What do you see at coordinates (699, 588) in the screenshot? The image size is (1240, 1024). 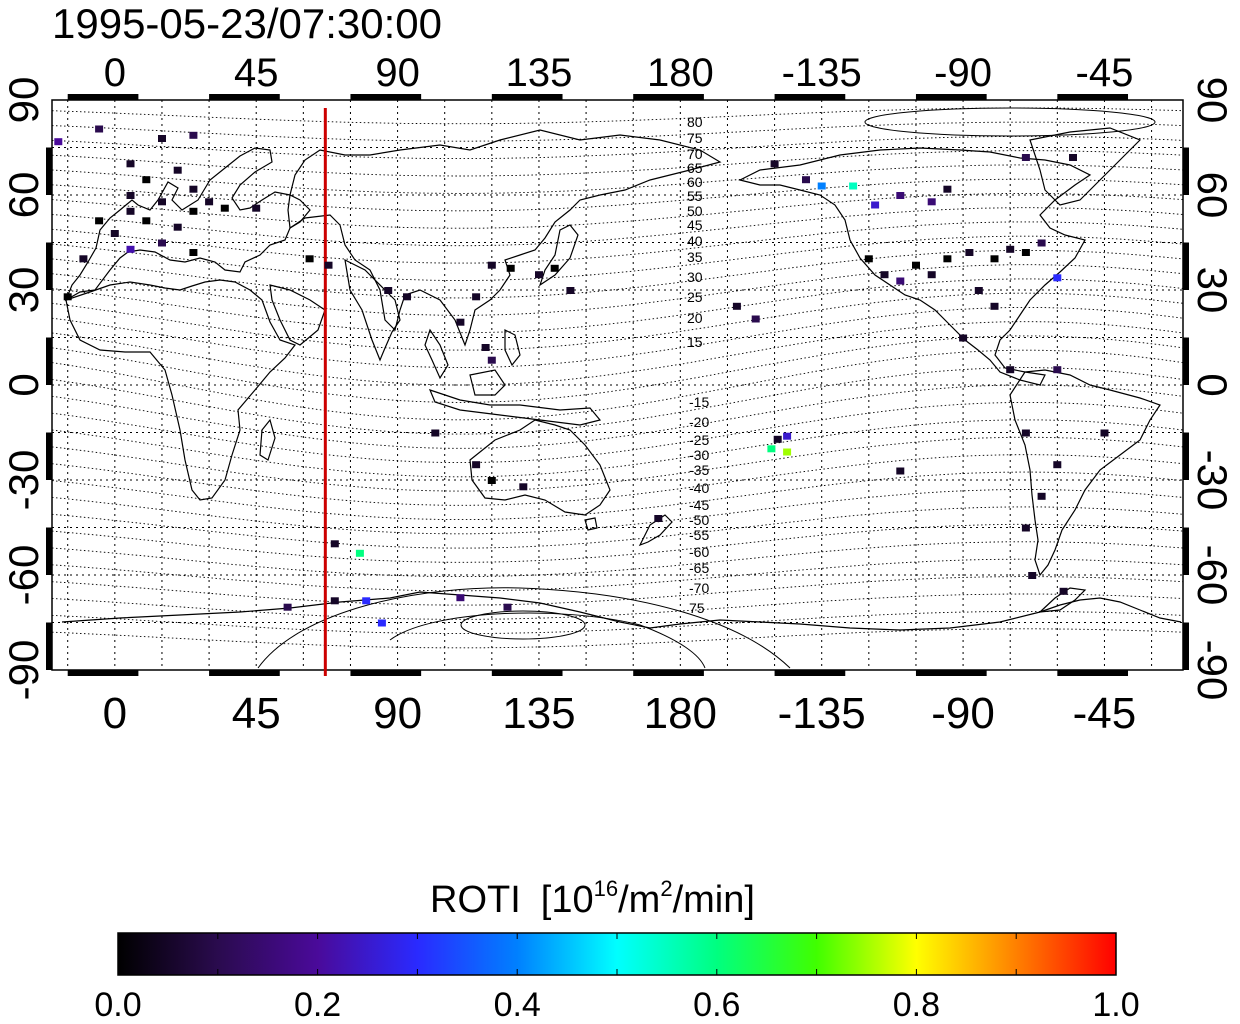 I see `mag-lat-label: -70` at bounding box center [699, 588].